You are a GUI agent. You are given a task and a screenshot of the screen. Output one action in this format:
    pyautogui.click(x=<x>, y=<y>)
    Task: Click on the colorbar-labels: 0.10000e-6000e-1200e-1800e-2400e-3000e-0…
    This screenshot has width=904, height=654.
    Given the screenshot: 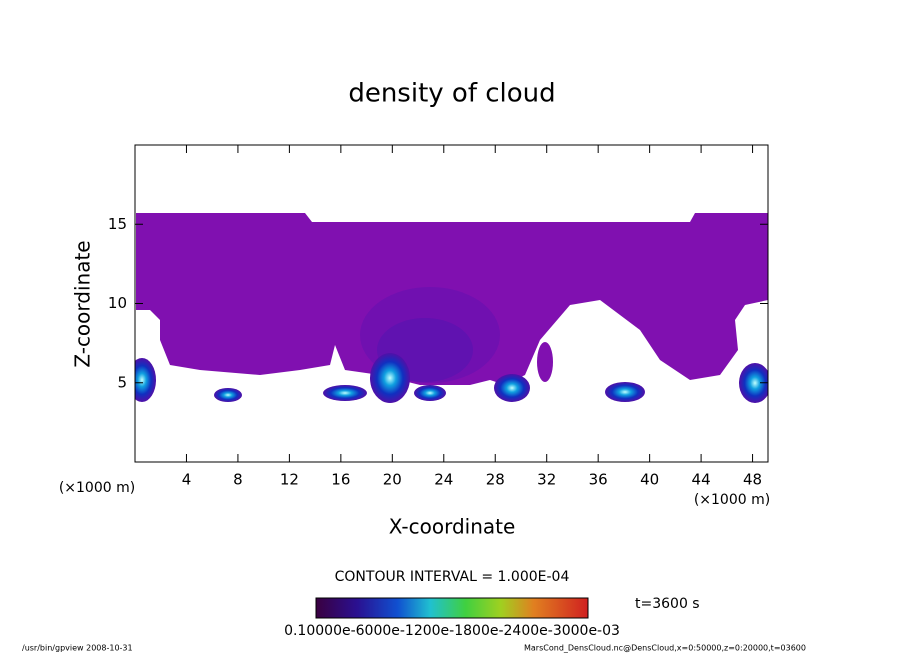 What is the action you would take?
    pyautogui.click(x=452, y=631)
    